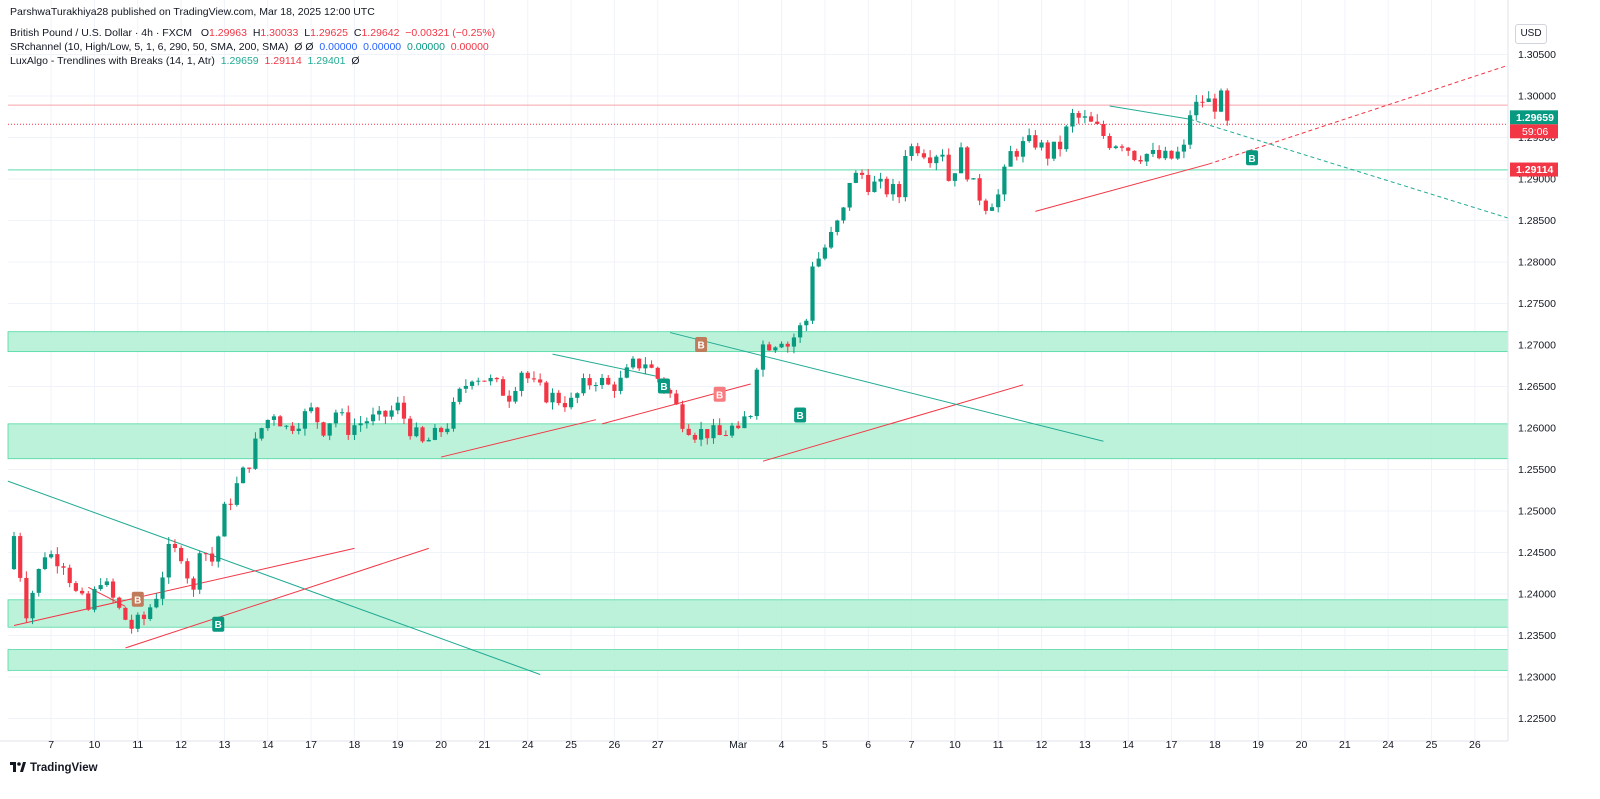 This screenshot has width=1600, height=799. I want to click on brand-footer: TradingView, so click(54, 768).